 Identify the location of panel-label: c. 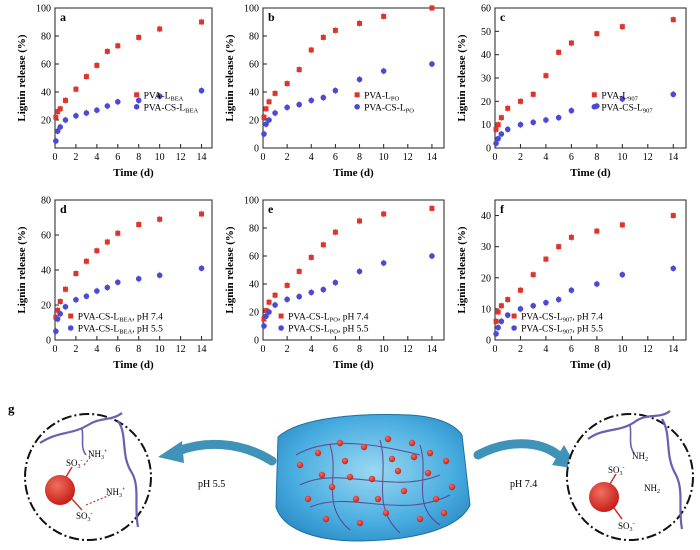
(503, 17).